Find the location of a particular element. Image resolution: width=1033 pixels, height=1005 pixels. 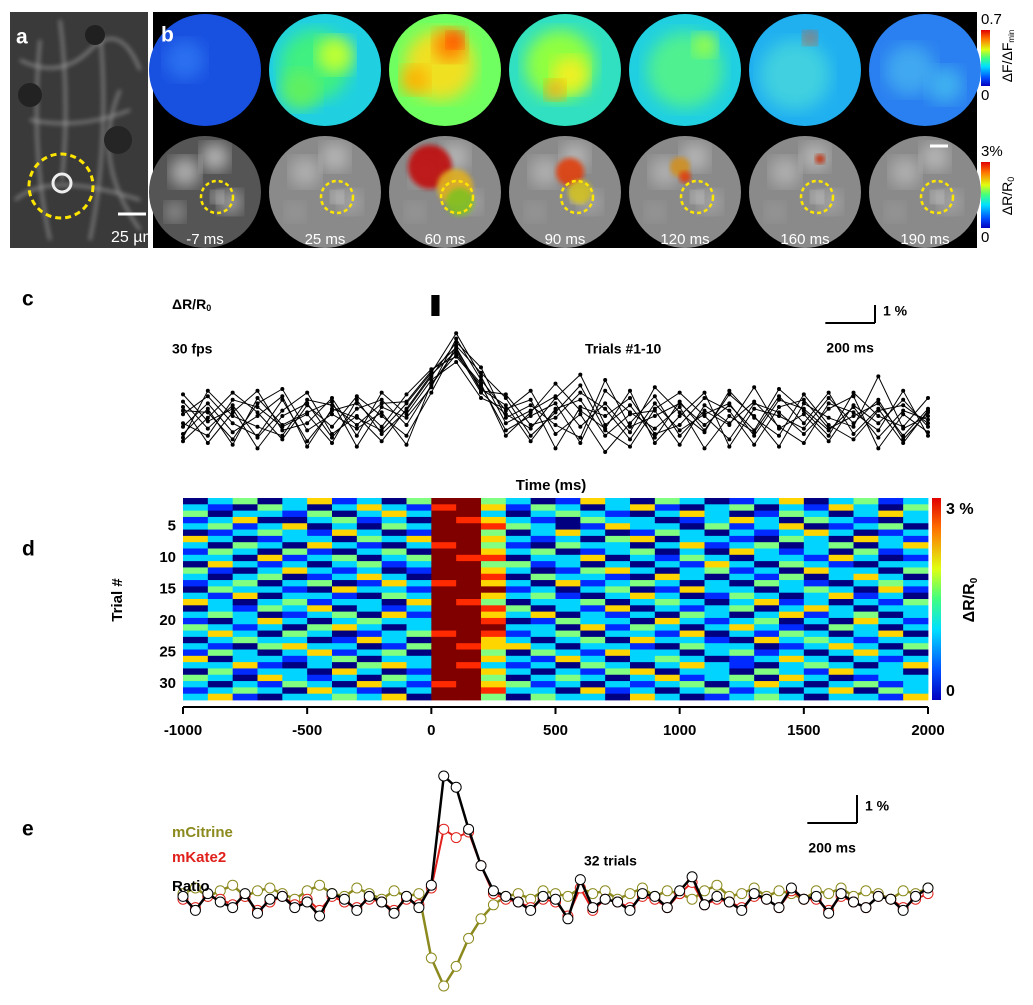

colorbar-label-main: ΔR/R is located at coordinates (1007, 198).